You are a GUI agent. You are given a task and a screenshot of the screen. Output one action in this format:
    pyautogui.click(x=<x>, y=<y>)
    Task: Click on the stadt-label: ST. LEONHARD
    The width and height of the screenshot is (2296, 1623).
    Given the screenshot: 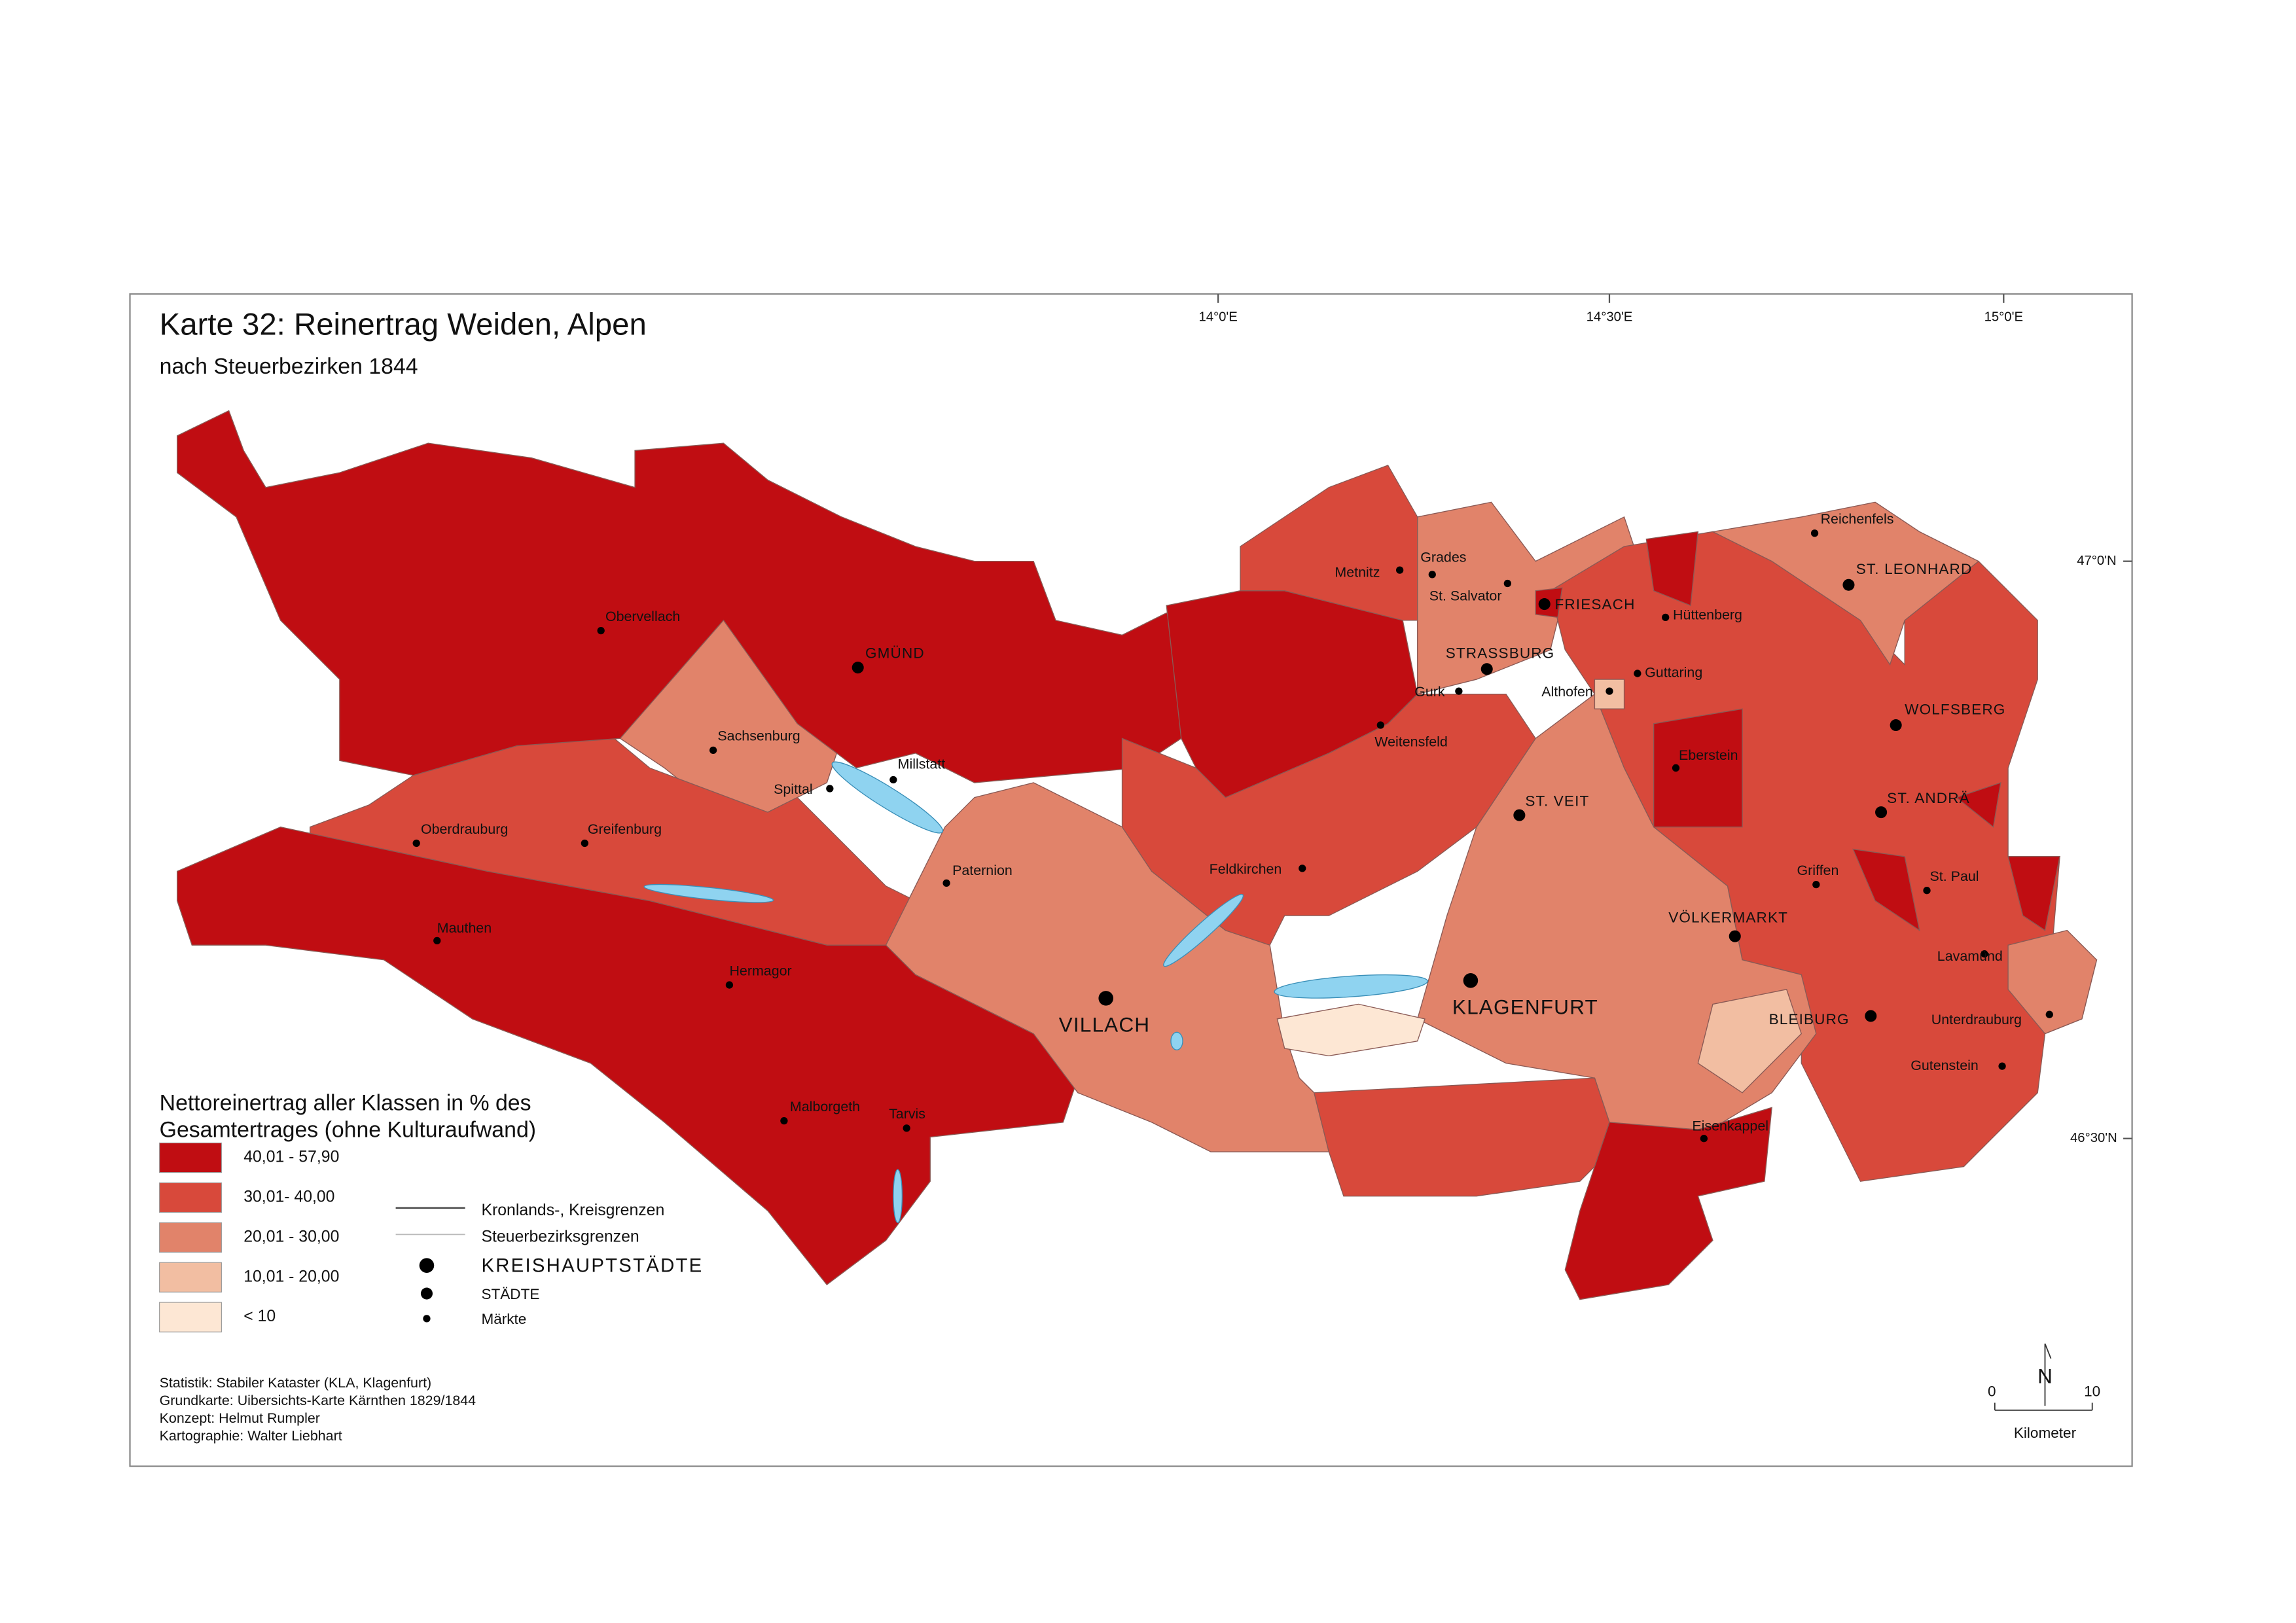 What is the action you would take?
    pyautogui.click(x=1914, y=569)
    